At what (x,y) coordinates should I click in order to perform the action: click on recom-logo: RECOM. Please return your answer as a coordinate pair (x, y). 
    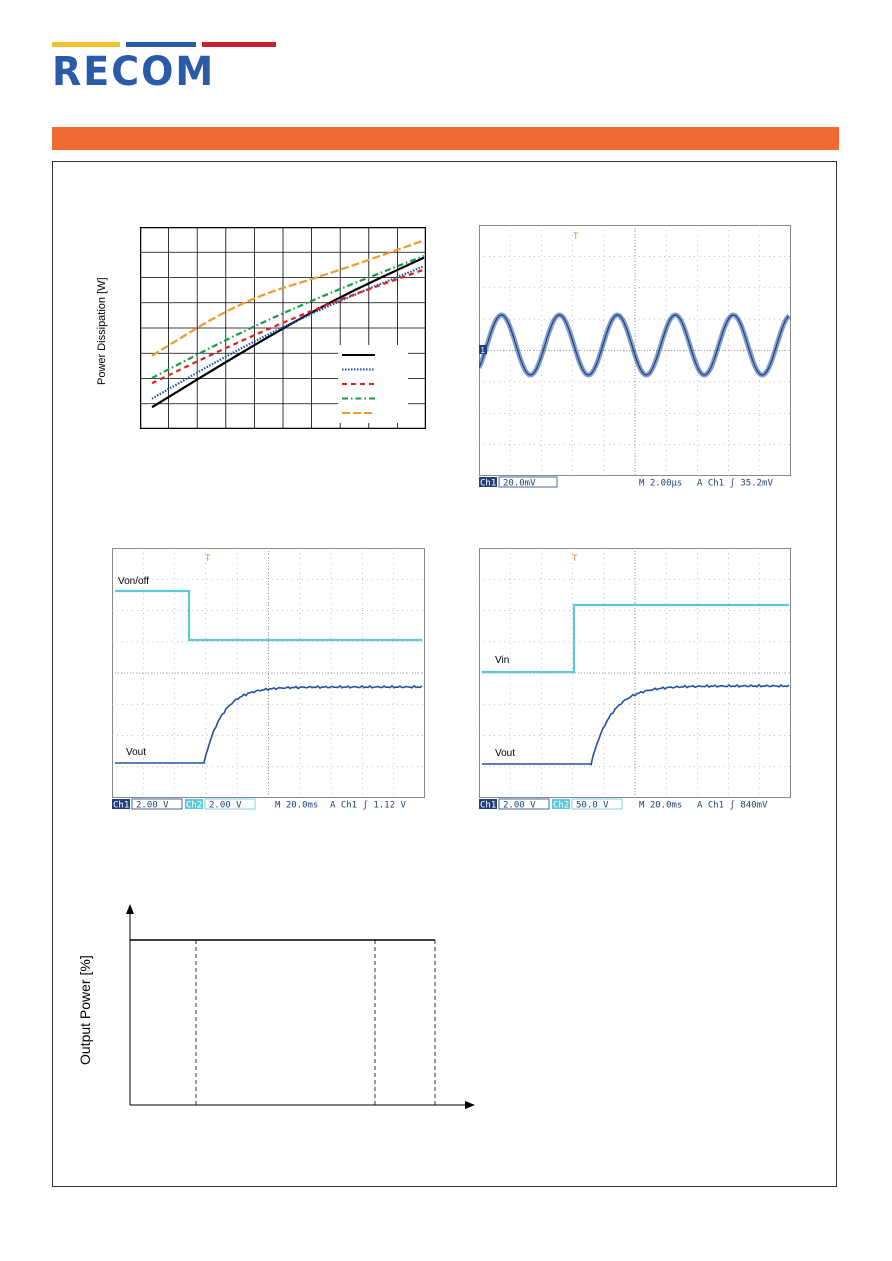
    Looking at the image, I should click on (164, 68).